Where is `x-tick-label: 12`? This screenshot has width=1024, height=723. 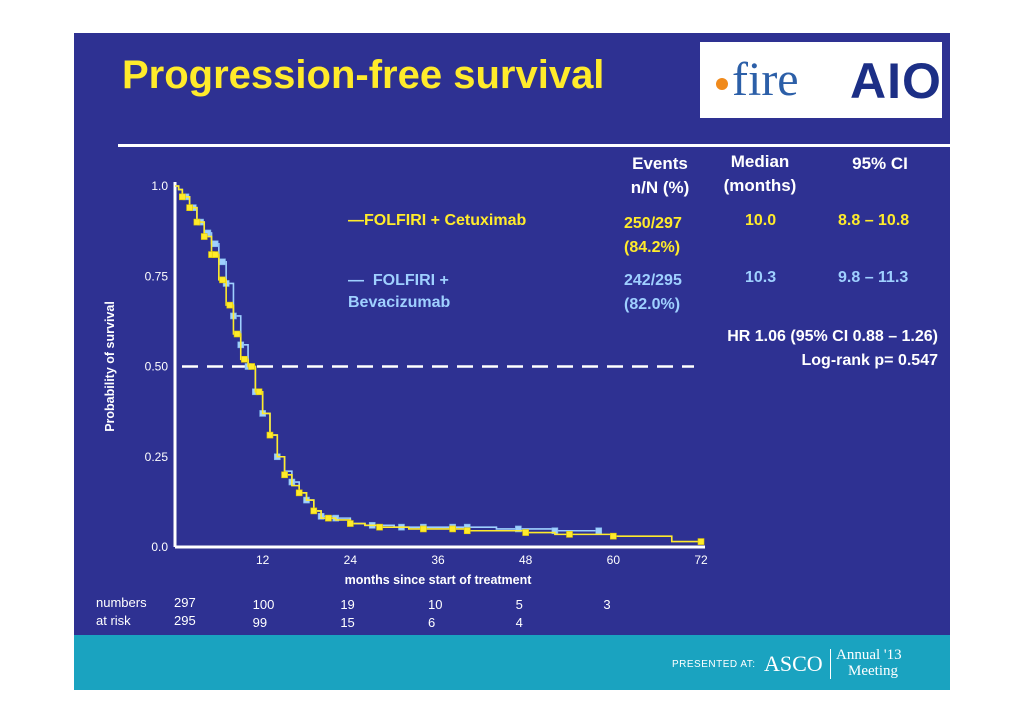
x-tick-label: 12 is located at coordinates (263, 560).